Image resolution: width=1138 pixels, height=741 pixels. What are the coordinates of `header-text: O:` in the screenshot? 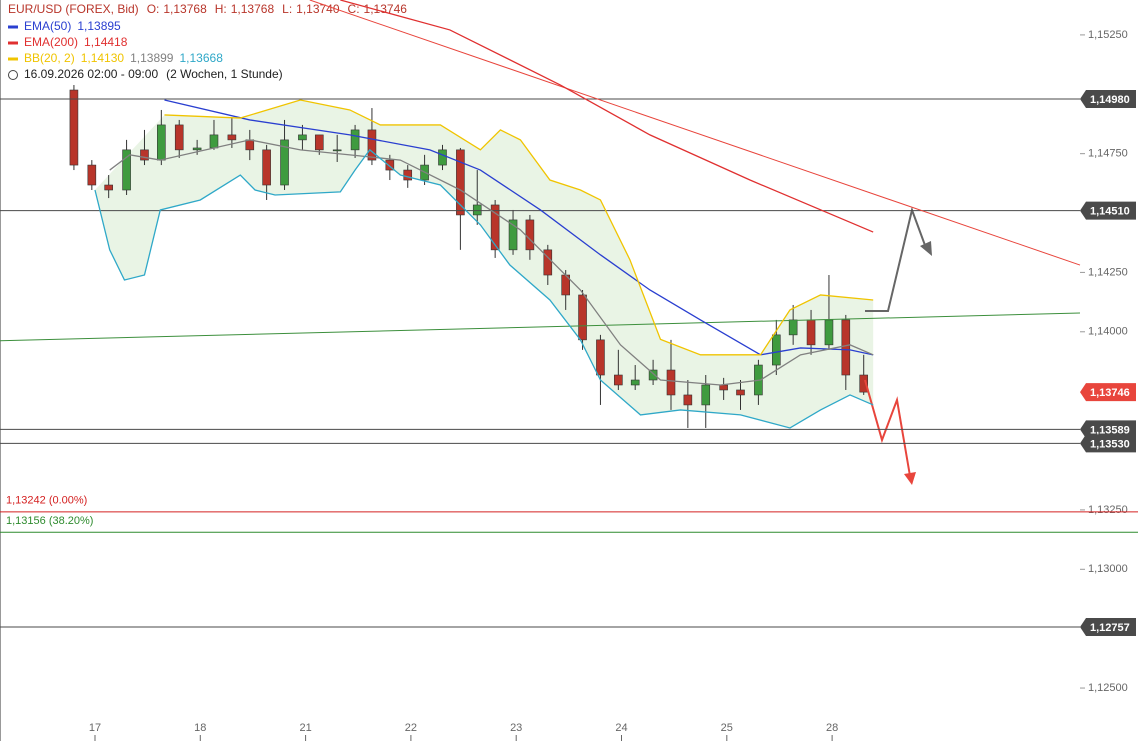 It's located at (153, 9).